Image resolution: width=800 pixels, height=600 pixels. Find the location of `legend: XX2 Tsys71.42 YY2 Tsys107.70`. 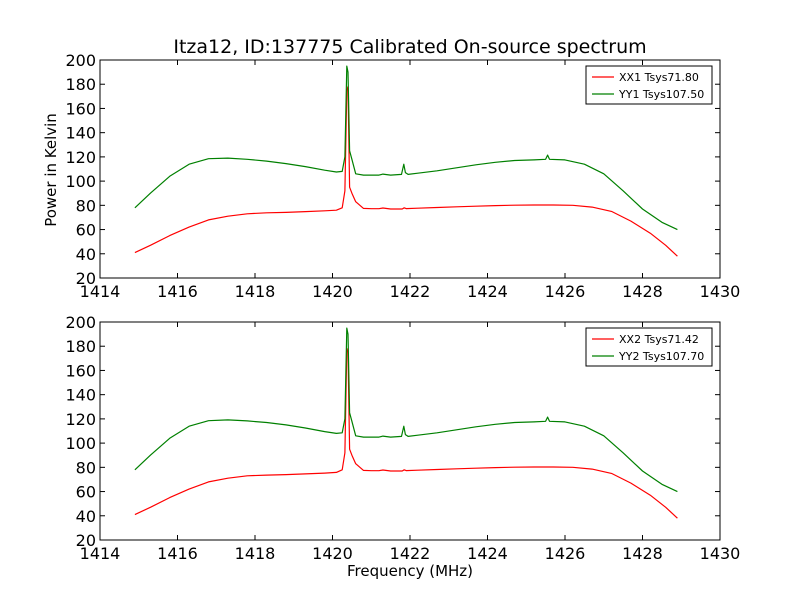

legend: XX2 Tsys71.42 YY2 Tsys107.70 is located at coordinates (649, 347).